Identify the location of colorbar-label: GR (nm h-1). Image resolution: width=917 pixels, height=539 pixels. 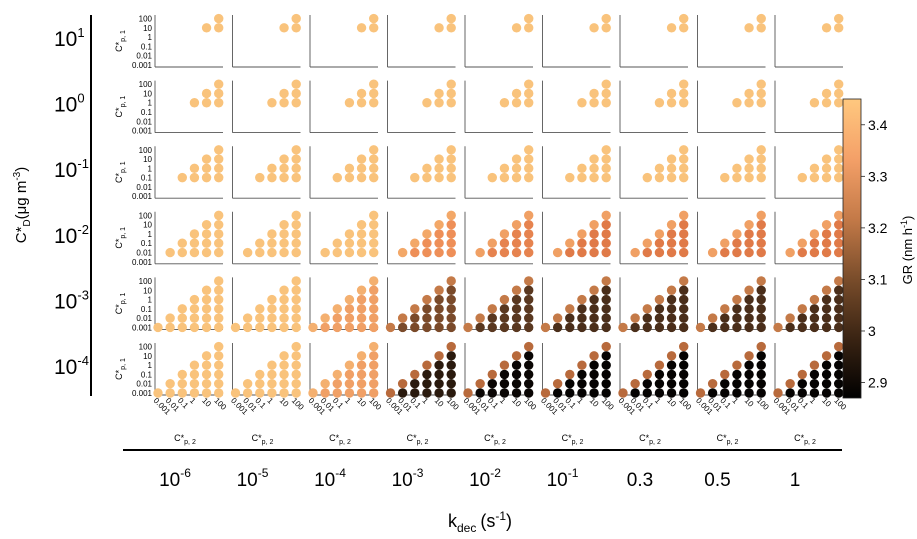
(907, 250).